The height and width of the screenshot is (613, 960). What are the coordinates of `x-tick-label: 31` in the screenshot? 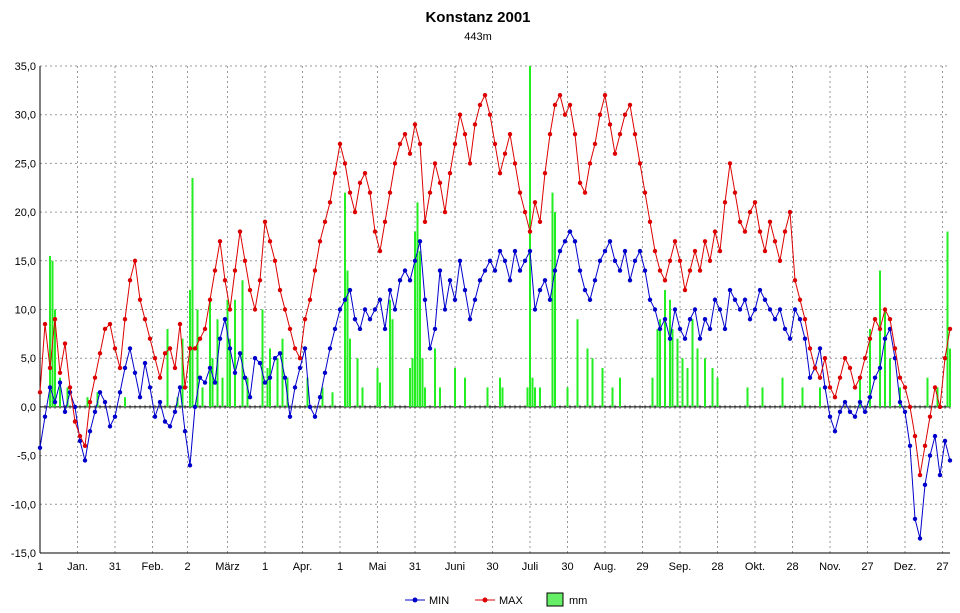 It's located at (115, 567).